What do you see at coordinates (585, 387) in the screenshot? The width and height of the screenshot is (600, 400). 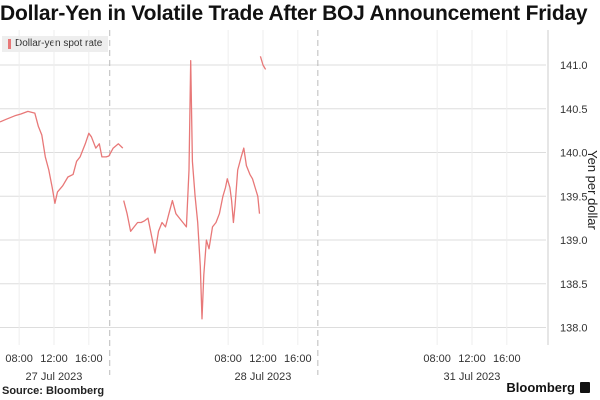 I see `bloomberg-terminal-icon` at bounding box center [585, 387].